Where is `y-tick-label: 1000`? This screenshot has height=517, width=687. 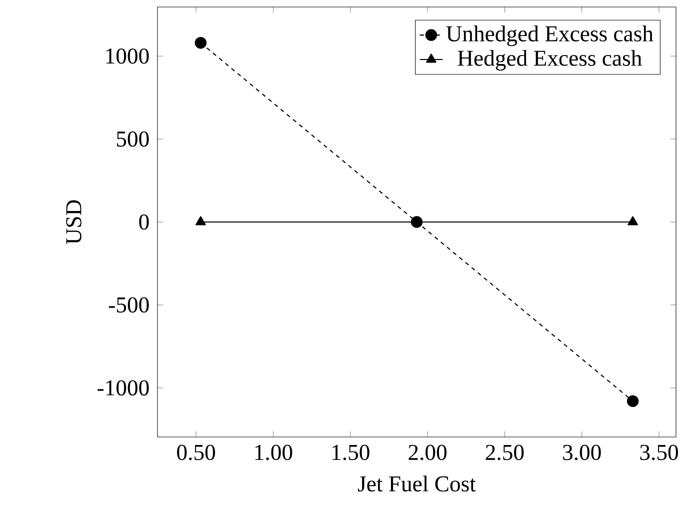
y-tick-label: 1000 is located at coordinates (127, 56).